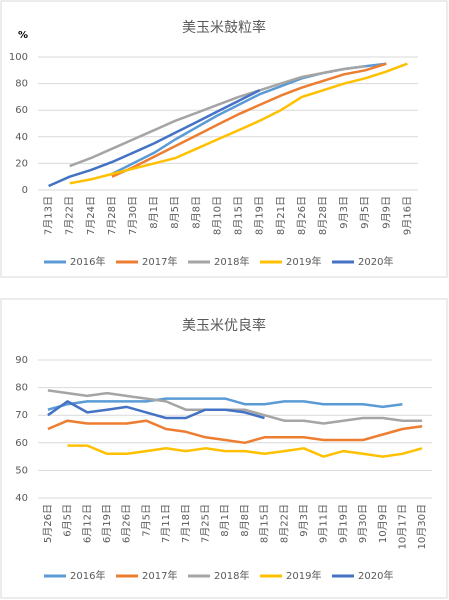 The height and width of the screenshot is (600, 449). What do you see at coordinates (107, 523) in the screenshot?
I see `x-tick-label: 6月19日` at bounding box center [107, 523].